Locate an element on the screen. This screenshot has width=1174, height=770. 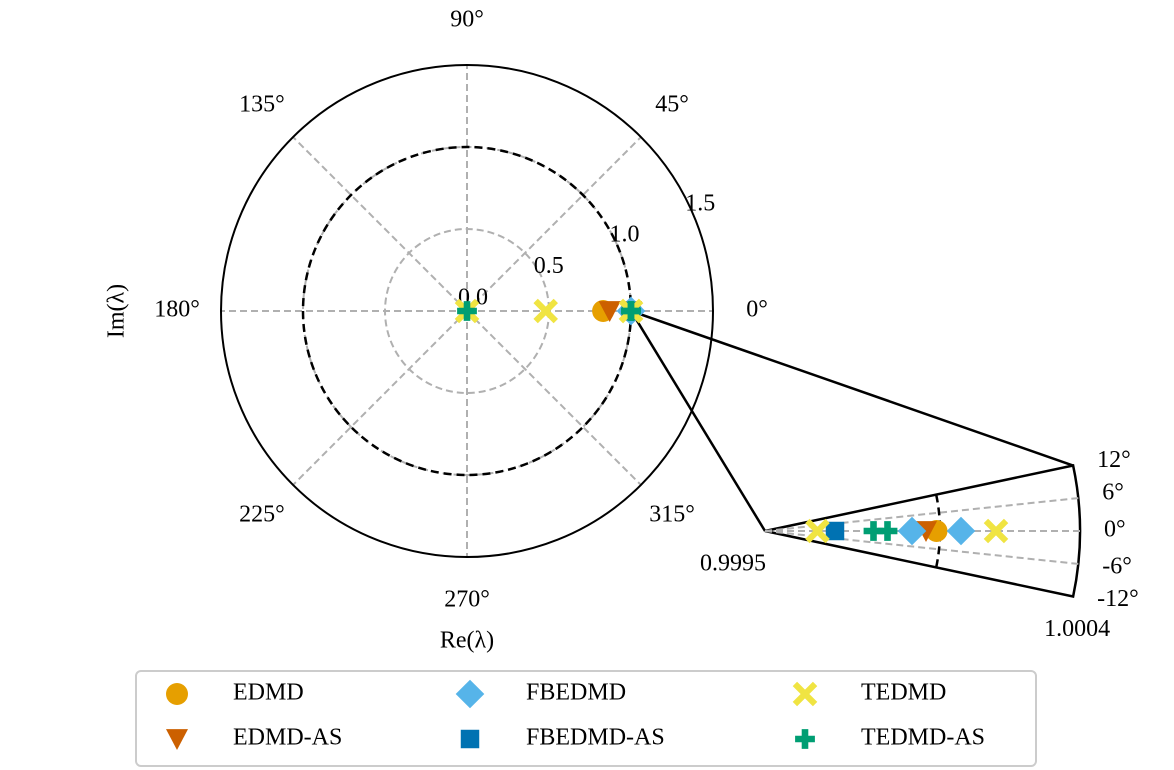
r-tick-label: 0.5 is located at coordinates (549, 266).